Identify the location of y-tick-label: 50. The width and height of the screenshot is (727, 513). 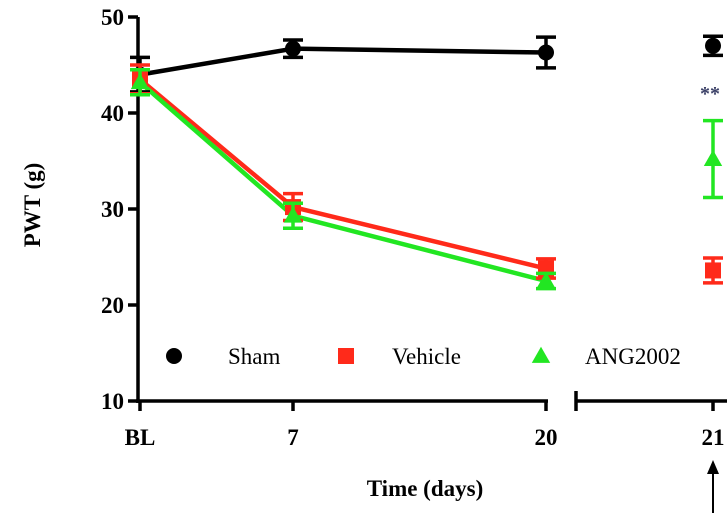
(112, 17).